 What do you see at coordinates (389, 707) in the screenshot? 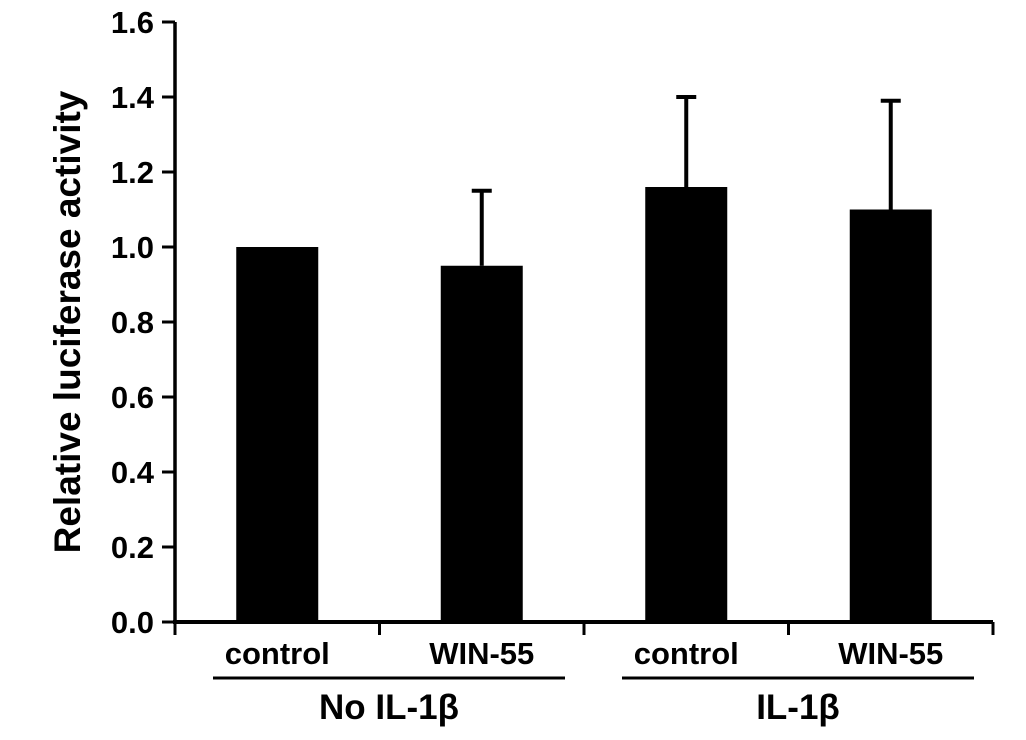
I see `group-label: No IL-1β` at bounding box center [389, 707].